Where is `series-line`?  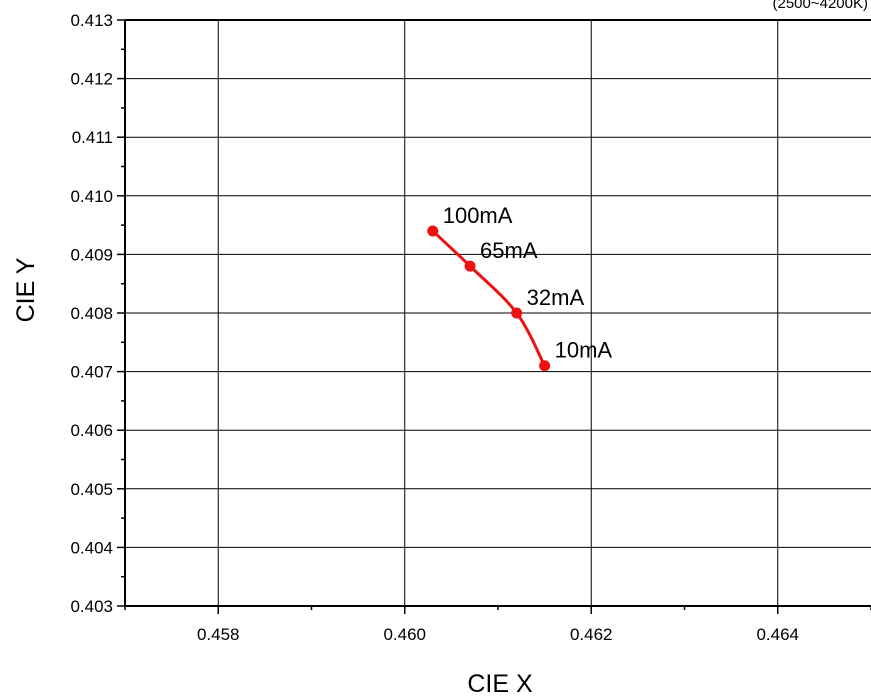 series-line is located at coordinates (488, 298).